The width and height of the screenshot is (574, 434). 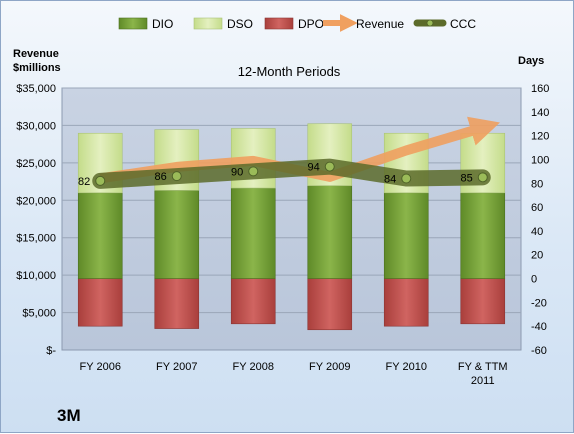 What do you see at coordinates (36, 89) in the screenshot?
I see `left-axis-tick-label: $35,000` at bounding box center [36, 89].